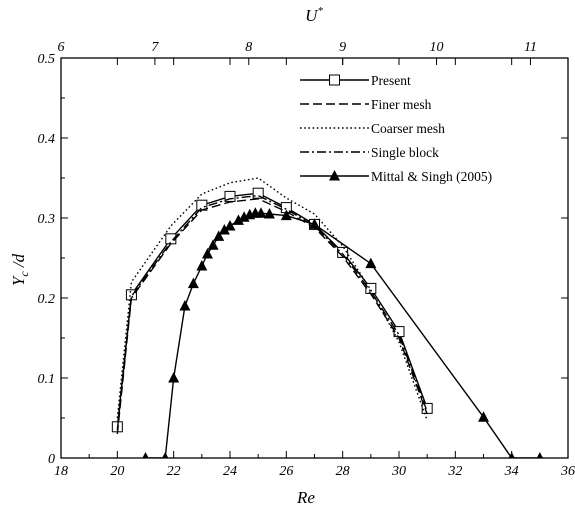 The height and width of the screenshot is (512, 575). I want to click on y-tick-label: 0.1, so click(47, 379).